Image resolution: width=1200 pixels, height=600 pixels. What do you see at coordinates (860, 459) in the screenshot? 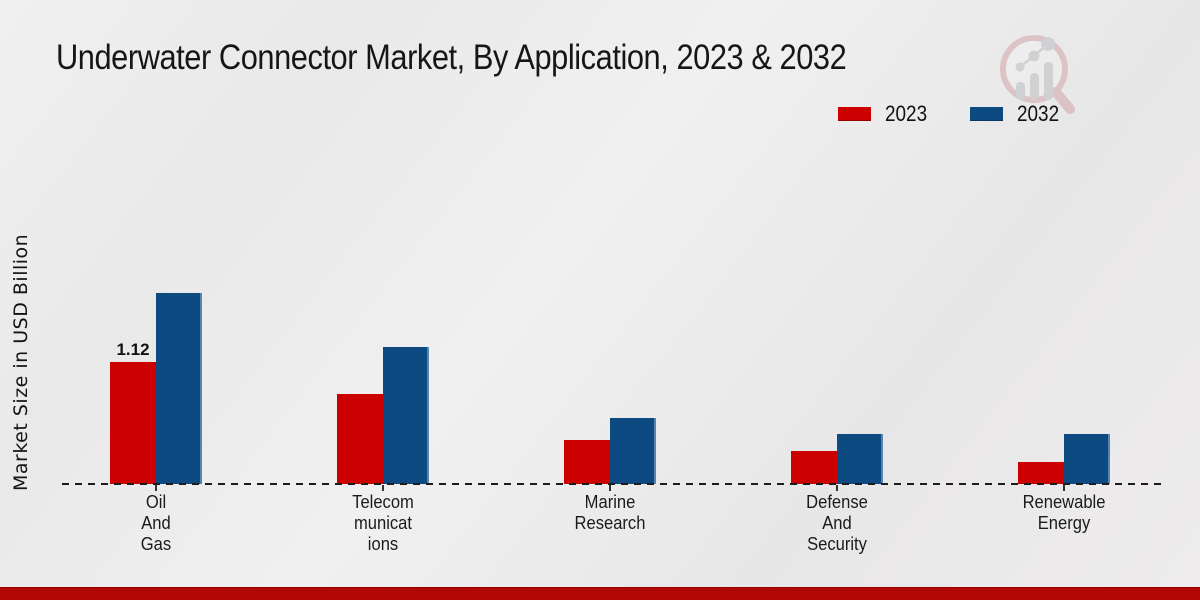
I see `bar-2032-defense-and-security` at bounding box center [860, 459].